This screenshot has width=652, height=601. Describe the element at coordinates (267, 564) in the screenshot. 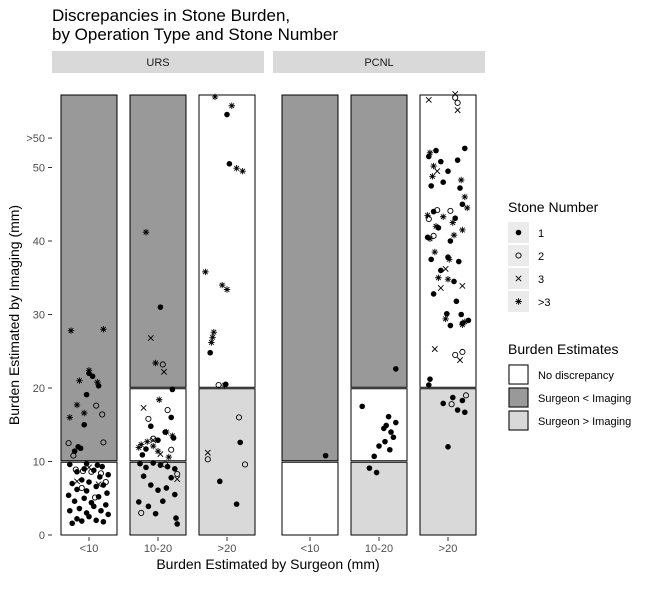

I see `x-axis-label: Burden Estimated by Surgeon (mm)` at that location.